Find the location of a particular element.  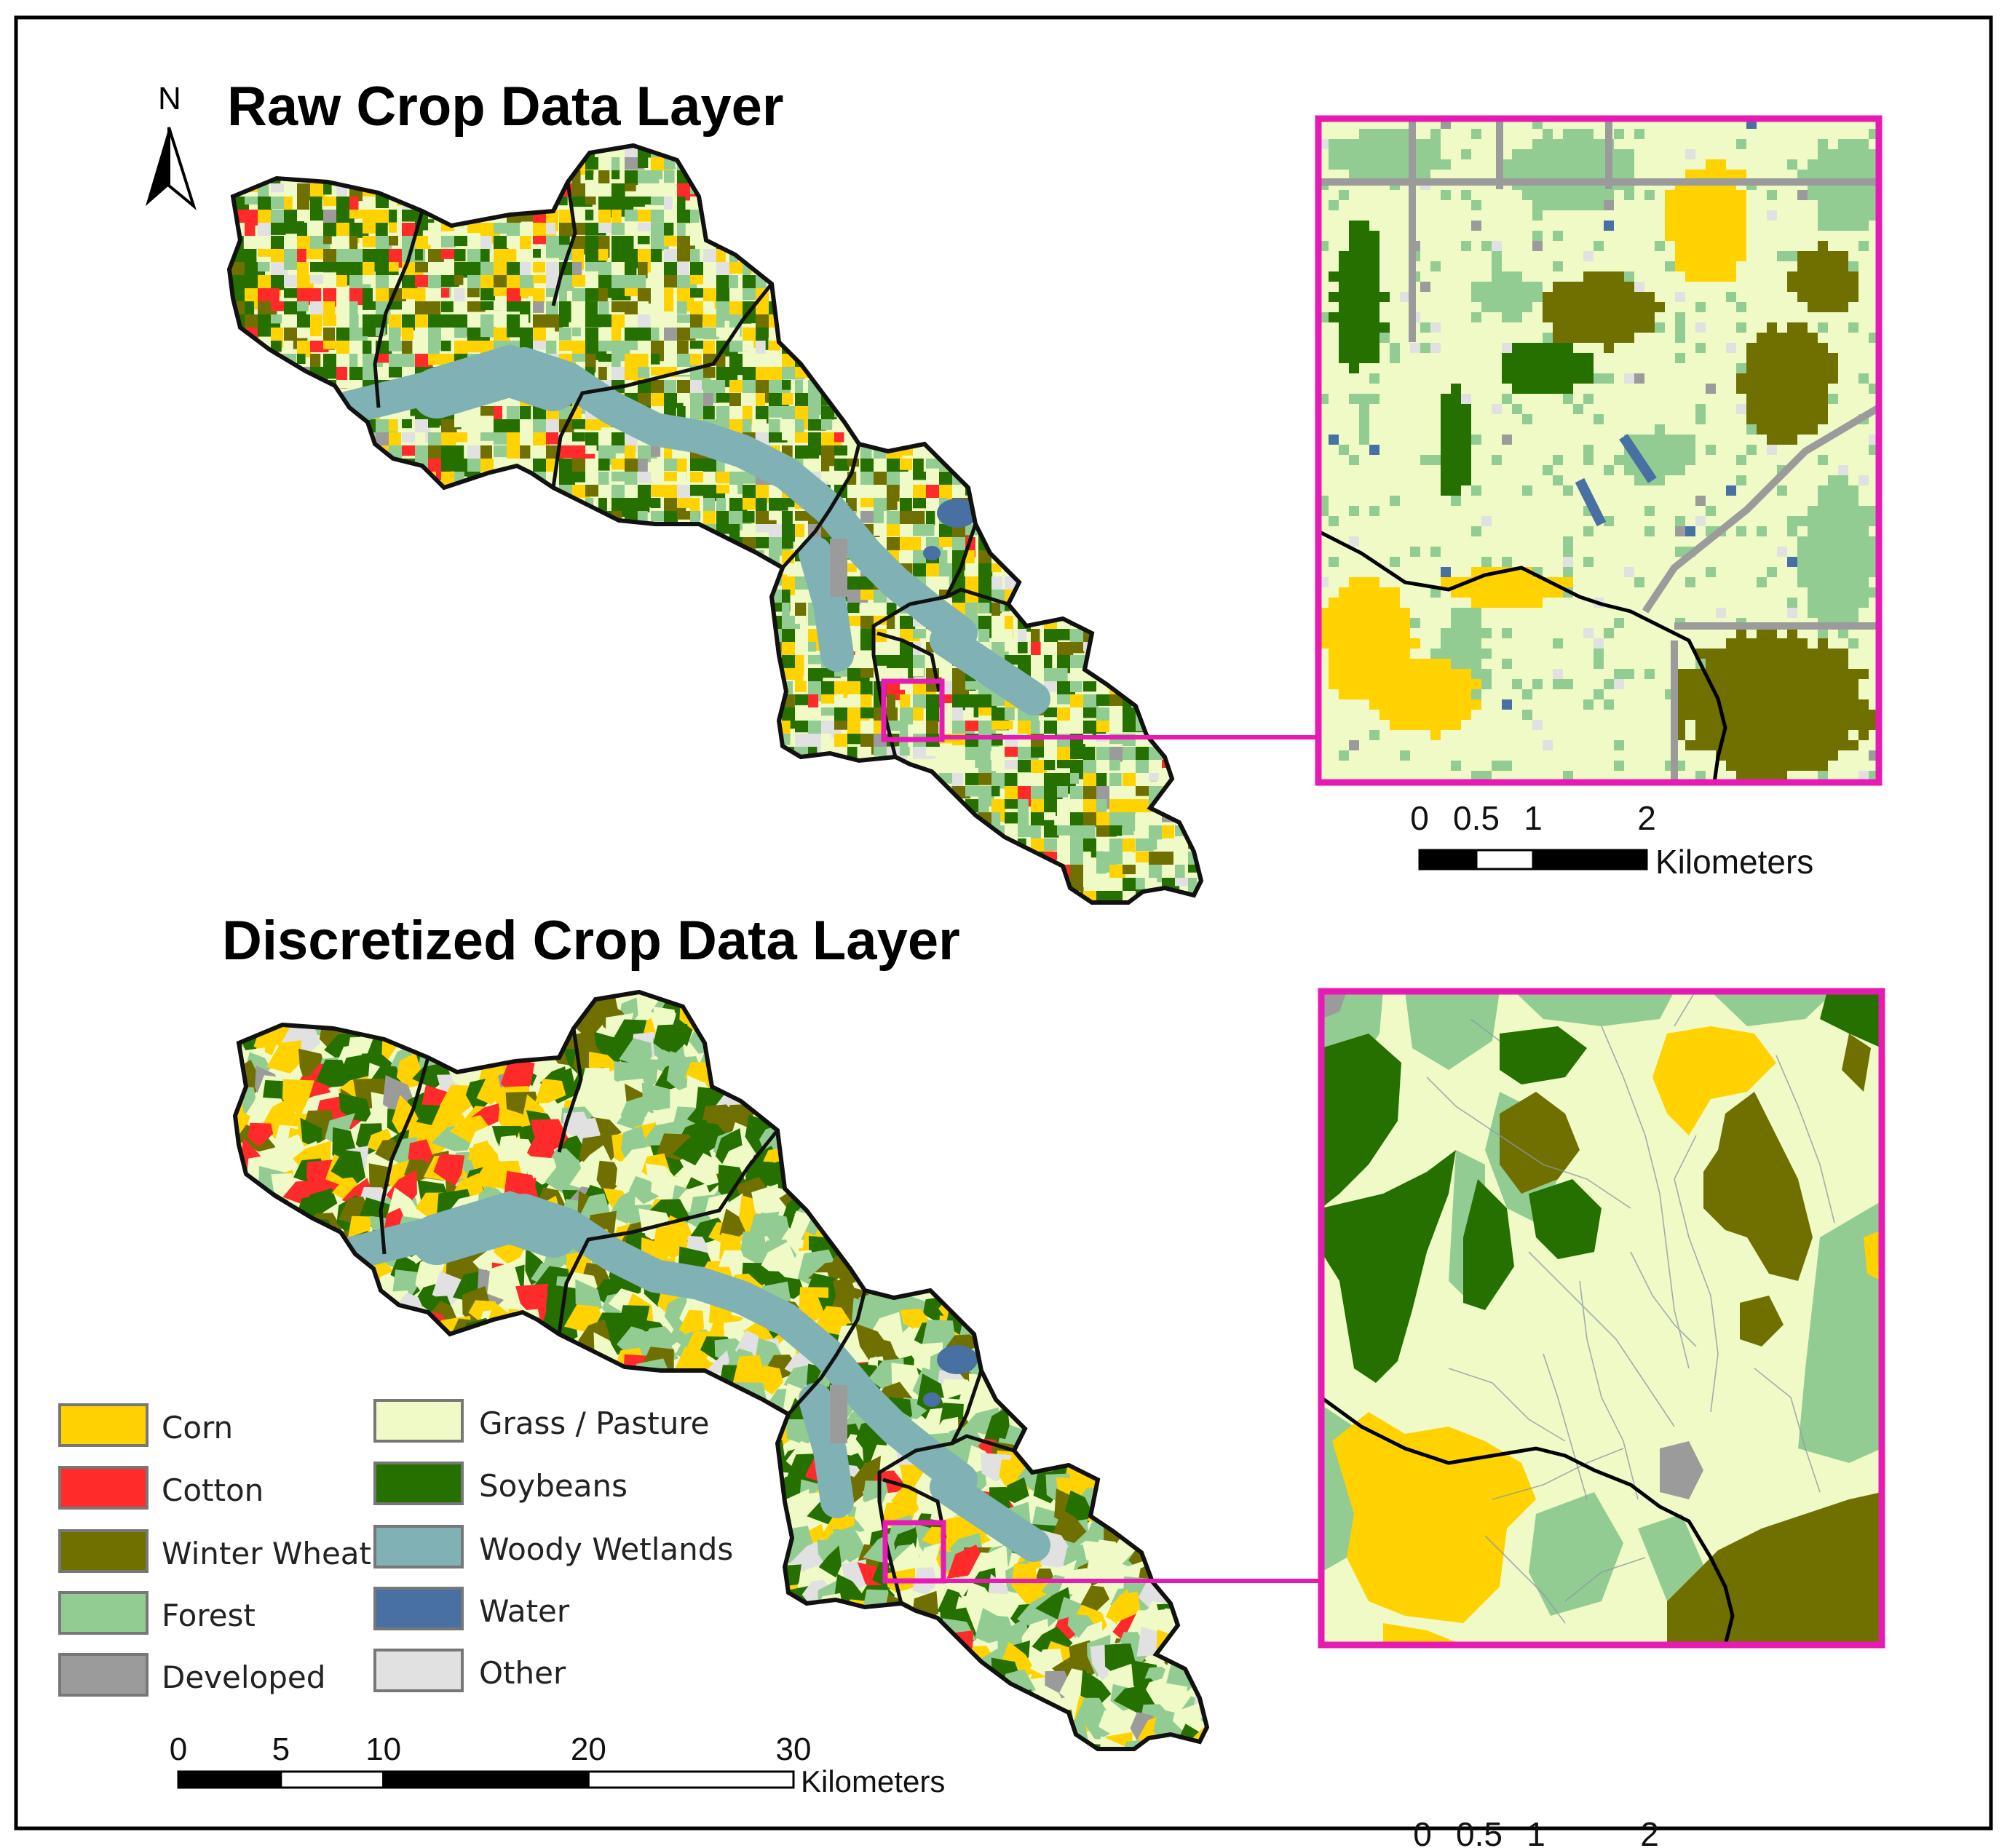

scale-tick-label: 30 is located at coordinates (794, 1750).